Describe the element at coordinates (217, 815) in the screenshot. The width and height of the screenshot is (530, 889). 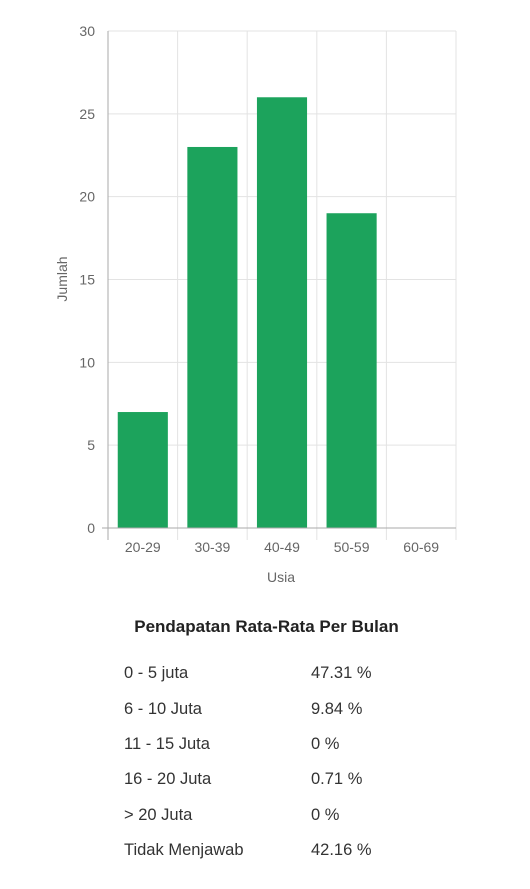
I see `income-range-label: > 20 Juta` at that location.